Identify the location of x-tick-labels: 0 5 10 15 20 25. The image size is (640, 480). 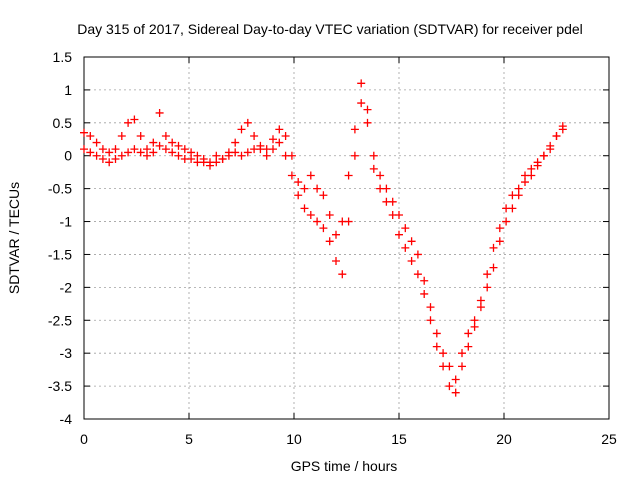
(348, 439).